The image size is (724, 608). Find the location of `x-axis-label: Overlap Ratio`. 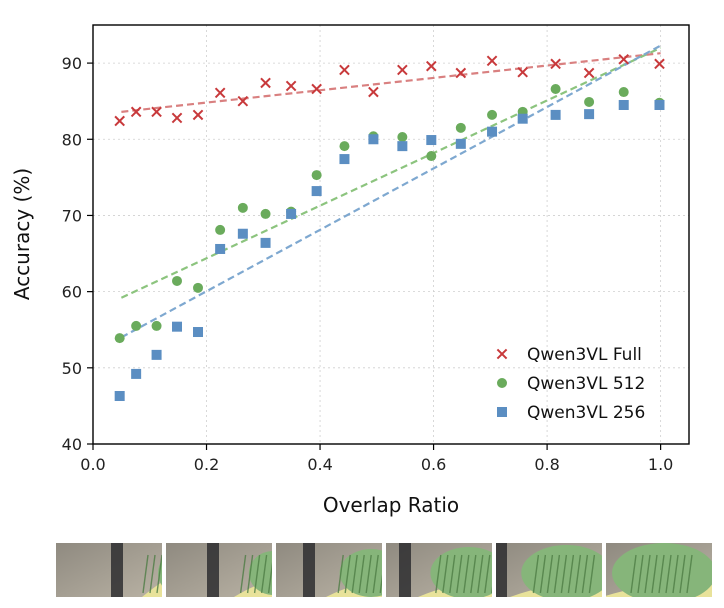

x-axis-label: Overlap Ratio is located at coordinates (391, 505).